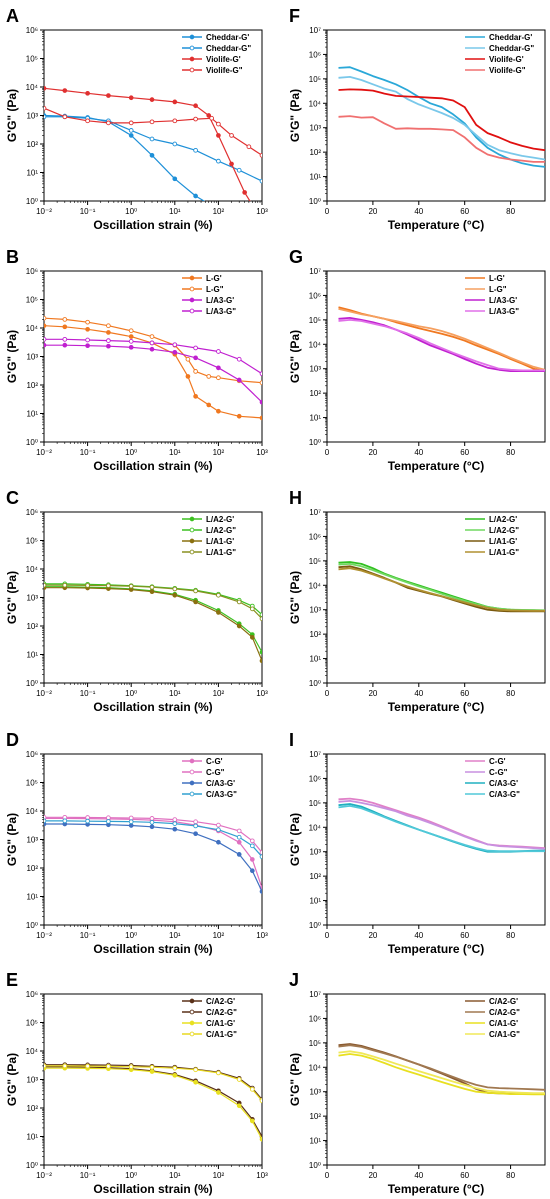 The image size is (550, 1199). I want to click on legend-label: Violife-G", so click(507, 70).